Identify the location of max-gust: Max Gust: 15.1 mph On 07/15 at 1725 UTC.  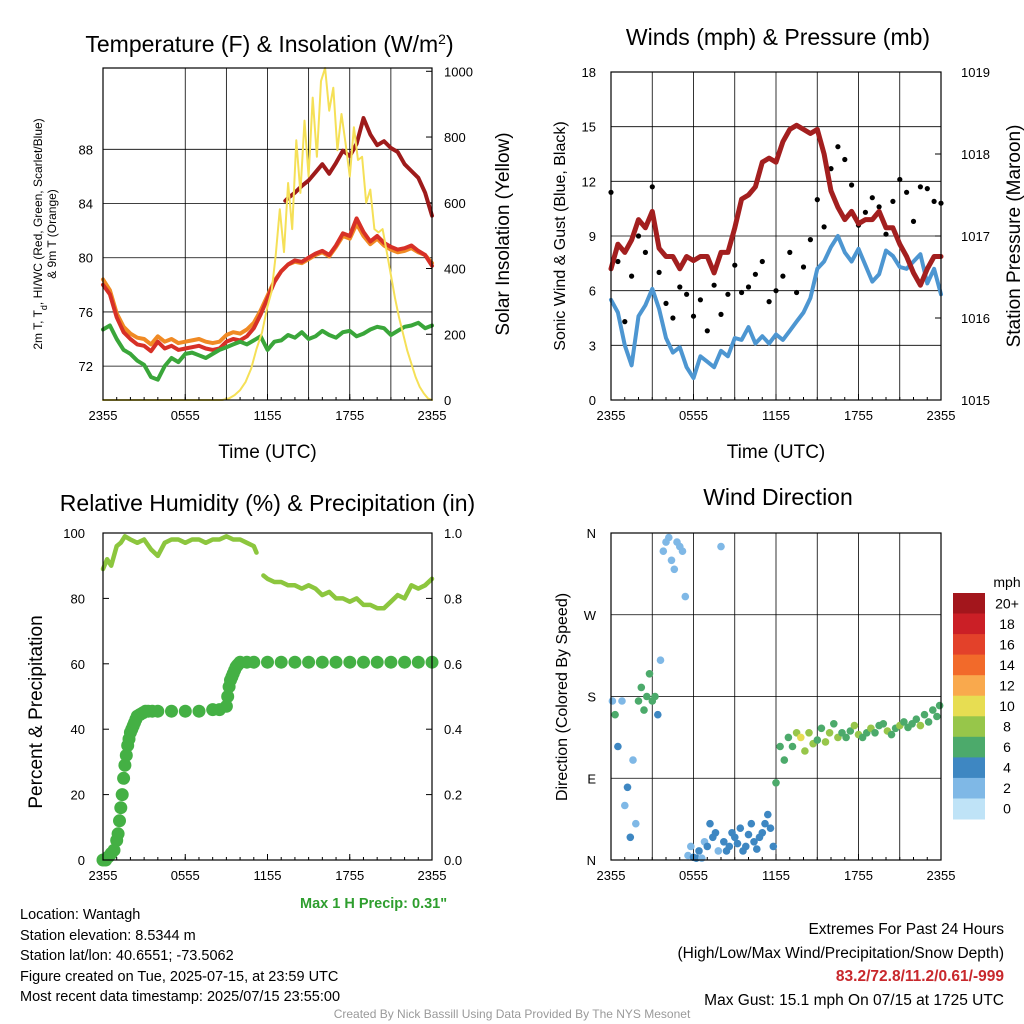
(854, 1000).